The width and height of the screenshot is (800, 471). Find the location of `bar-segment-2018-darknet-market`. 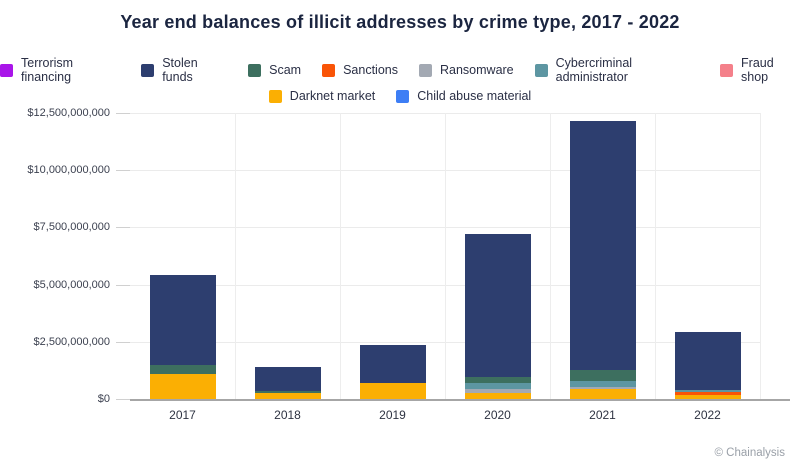

bar-segment-2018-darknet-market is located at coordinates (287, 396).